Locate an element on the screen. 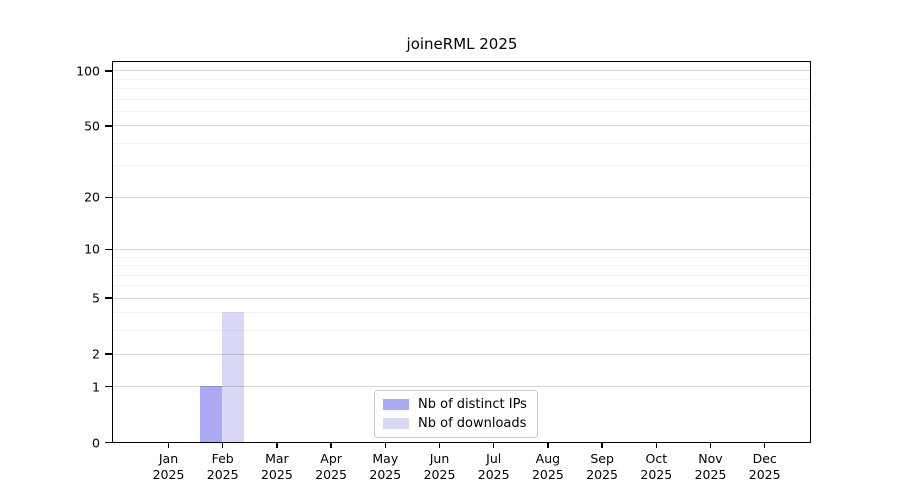 This screenshot has height=500, width=900. x-tick-label: Oct 2025 is located at coordinates (656, 466).